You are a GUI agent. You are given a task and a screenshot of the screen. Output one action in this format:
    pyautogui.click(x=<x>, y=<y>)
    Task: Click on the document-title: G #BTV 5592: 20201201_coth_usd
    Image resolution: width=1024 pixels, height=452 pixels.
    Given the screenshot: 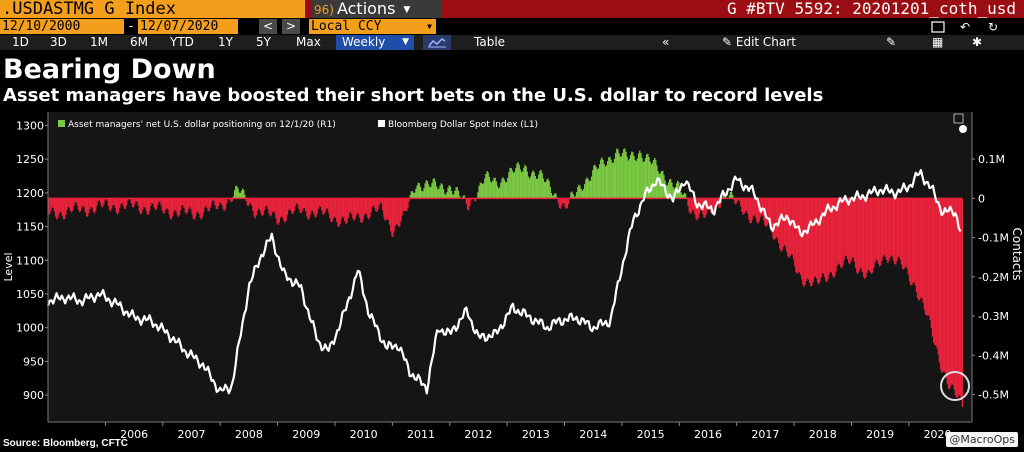 What is the action you would take?
    pyautogui.click(x=871, y=9)
    